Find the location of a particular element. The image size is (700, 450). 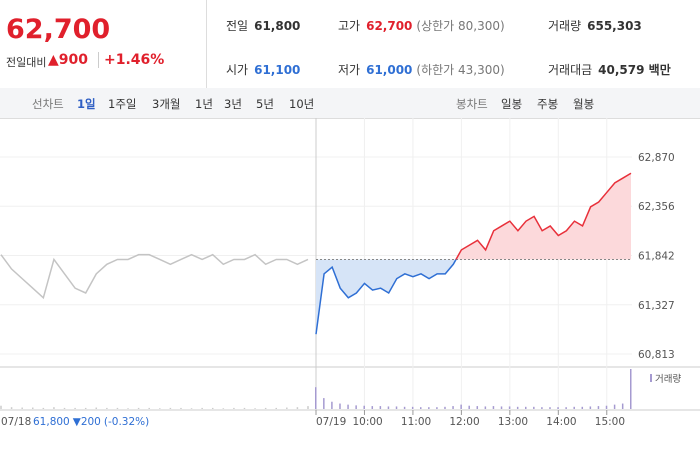

change: ▲900 is located at coordinates (68, 60).